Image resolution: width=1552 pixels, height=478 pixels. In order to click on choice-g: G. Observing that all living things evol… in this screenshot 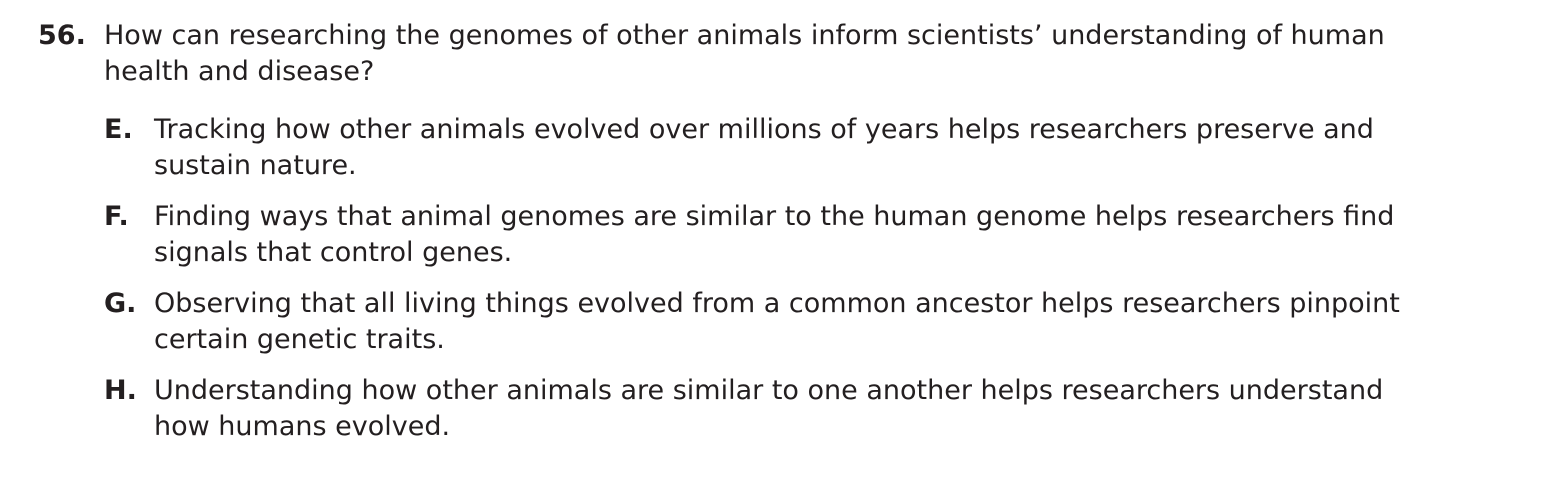, I will do `click(811, 322)`.